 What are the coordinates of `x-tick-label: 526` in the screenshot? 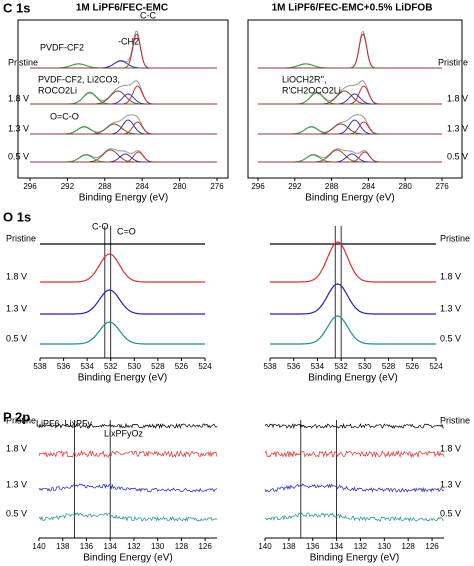 It's located at (182, 366).